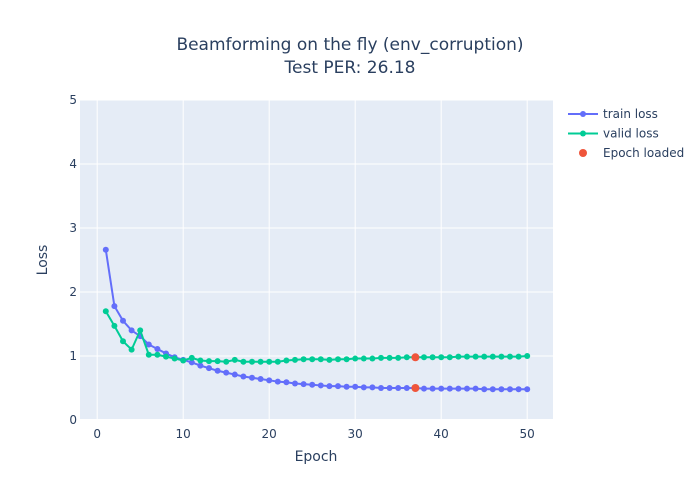  Describe the element at coordinates (73, 100) in the screenshot. I see `y-tick-label: 5` at that location.